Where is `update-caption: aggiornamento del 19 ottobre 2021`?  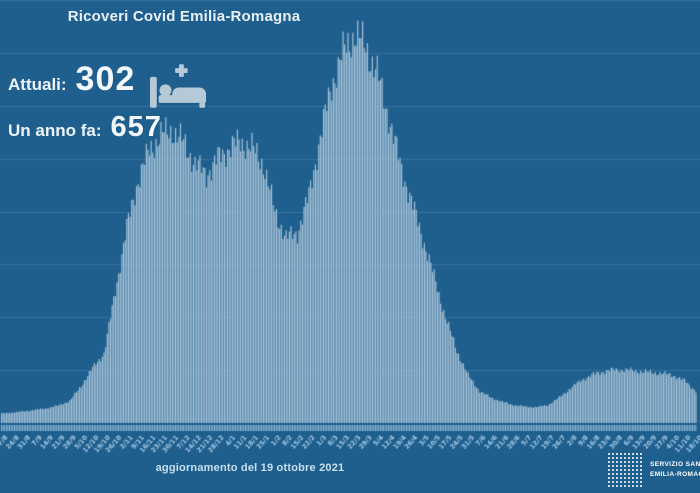
update-caption: aggiornamento del 19 ottobre 2021 is located at coordinates (250, 468).